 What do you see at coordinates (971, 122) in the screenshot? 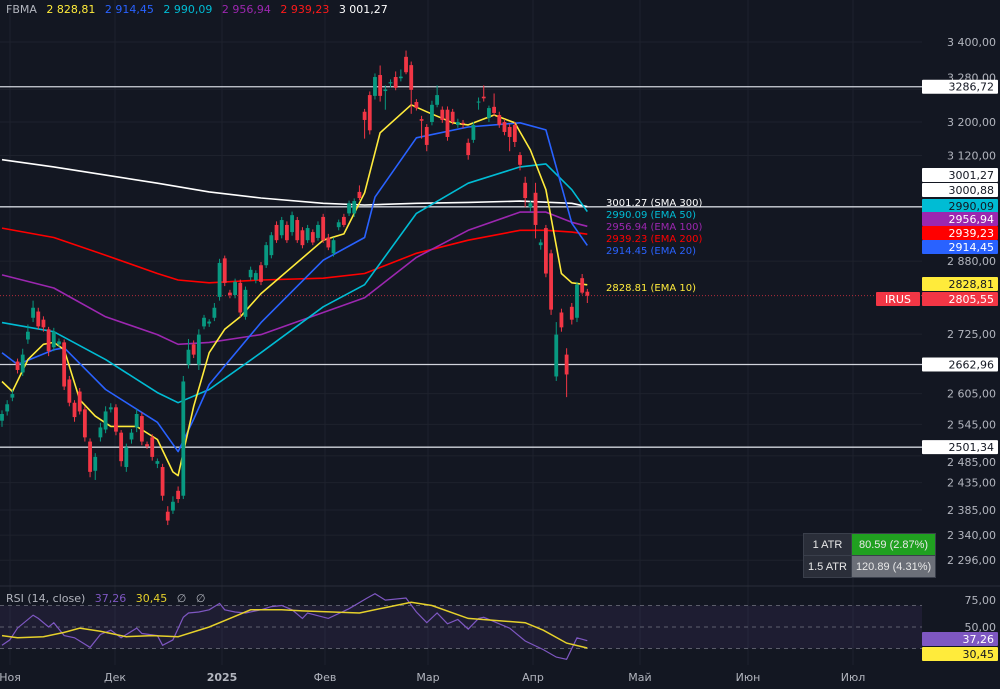
I see `y-tick-label: 3 200,00` at bounding box center [971, 122].